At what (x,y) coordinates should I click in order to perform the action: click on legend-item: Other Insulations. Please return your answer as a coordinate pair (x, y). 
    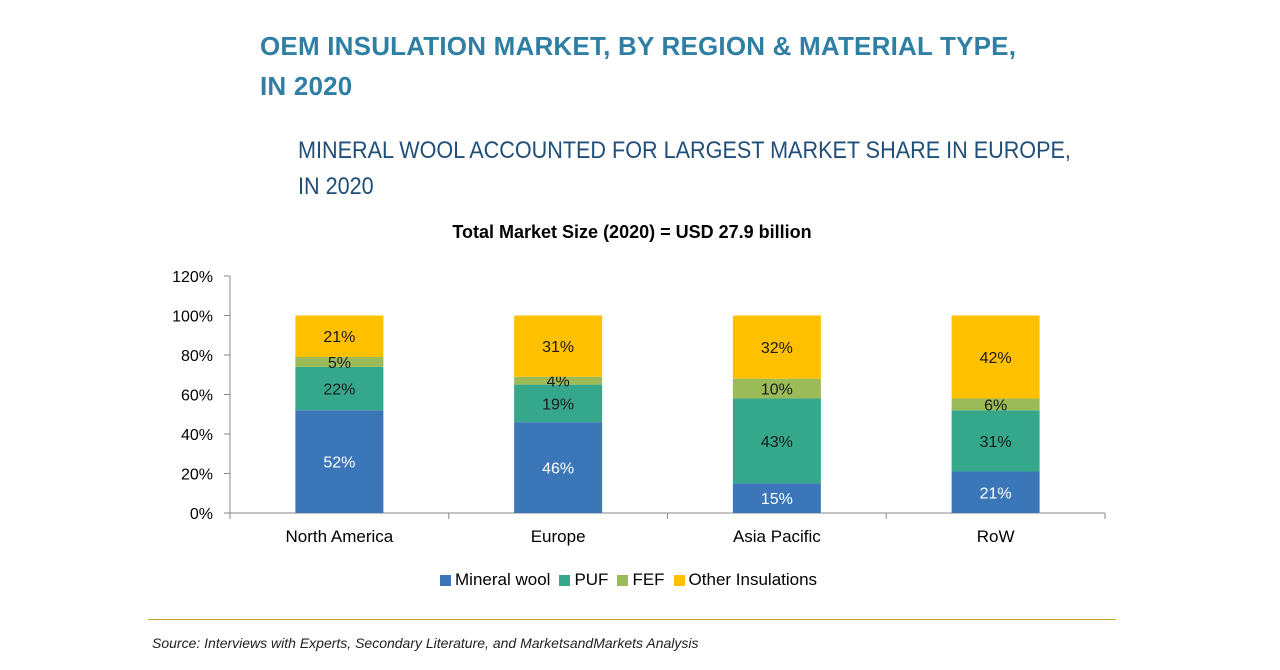
    Looking at the image, I should click on (745, 580).